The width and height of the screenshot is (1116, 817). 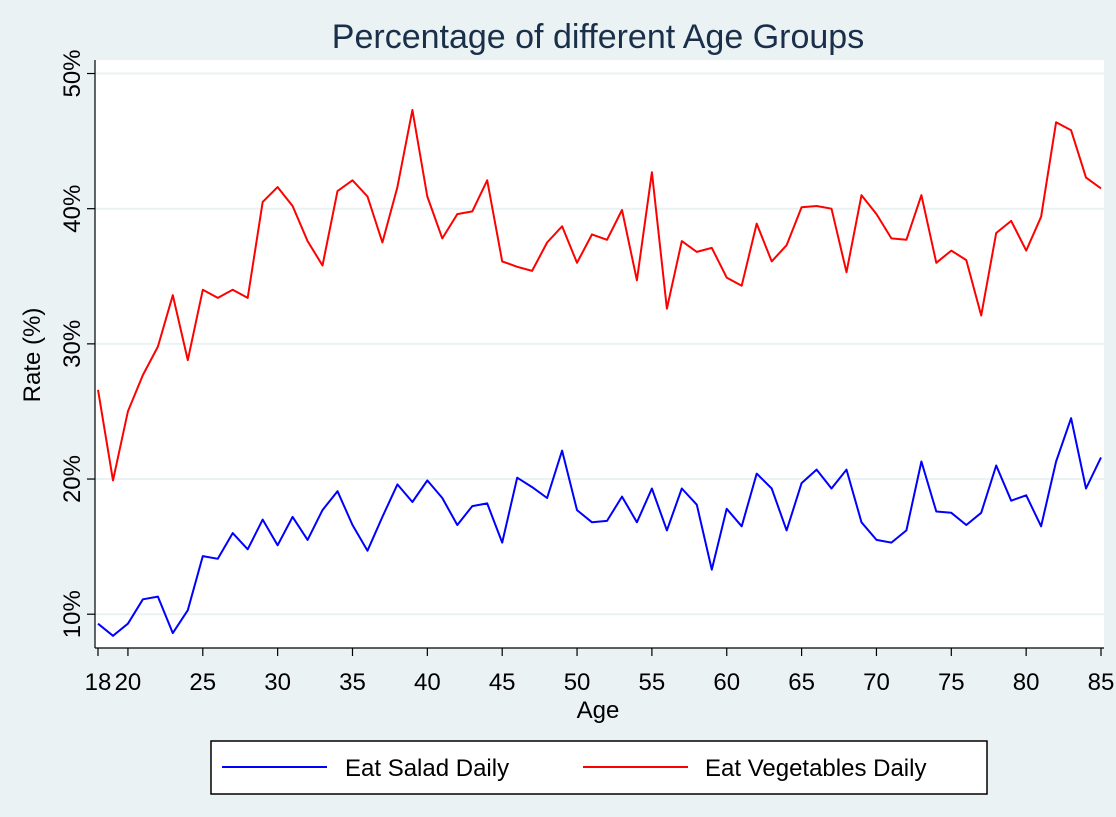 I want to click on x-tick-label: 75, so click(x=951, y=682).